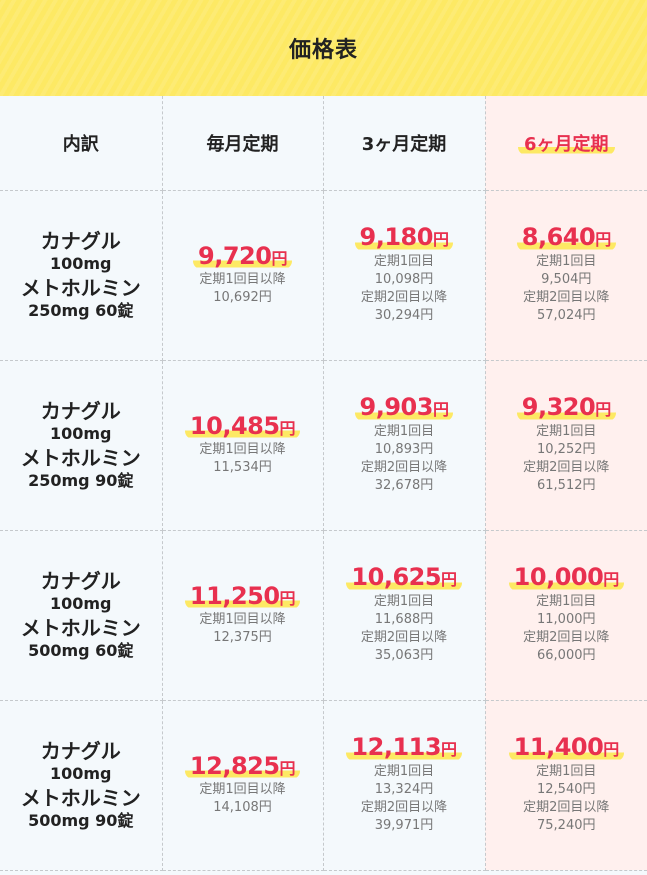 The width and height of the screenshot is (647, 875). Describe the element at coordinates (566, 747) in the screenshot. I see `discount-price: 11,400円` at that location.